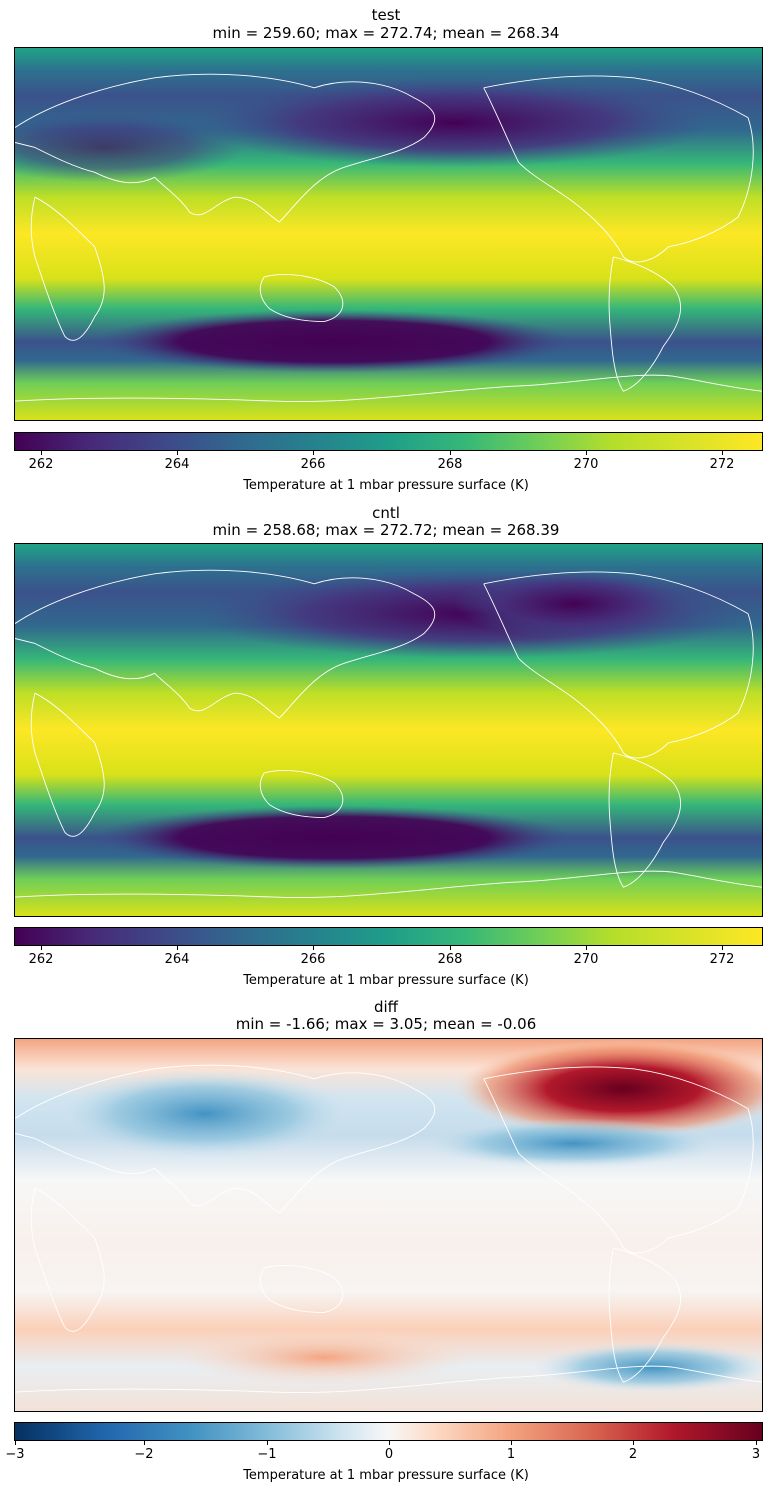 This screenshot has height=1494, width=772. Describe the element at coordinates (15, 1454) in the screenshot. I see `tick-label: −3` at that location.